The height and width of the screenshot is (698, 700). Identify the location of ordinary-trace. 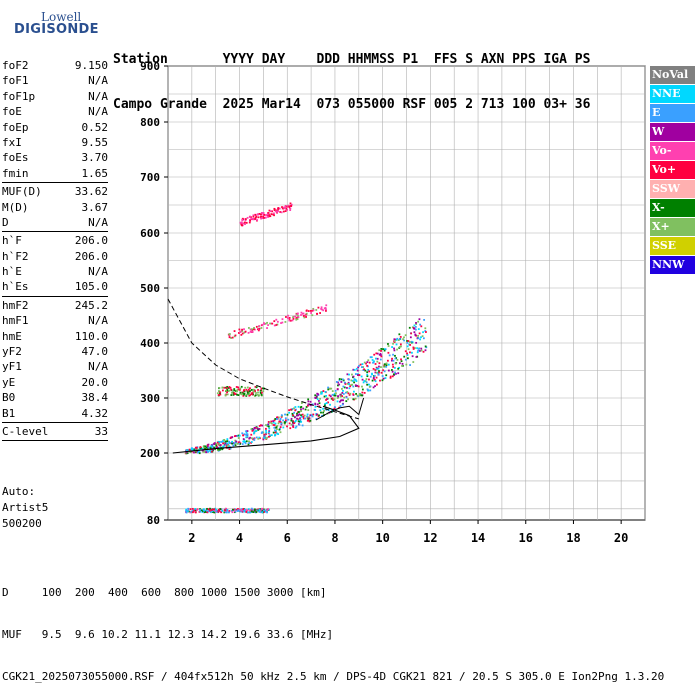
(340, 409).